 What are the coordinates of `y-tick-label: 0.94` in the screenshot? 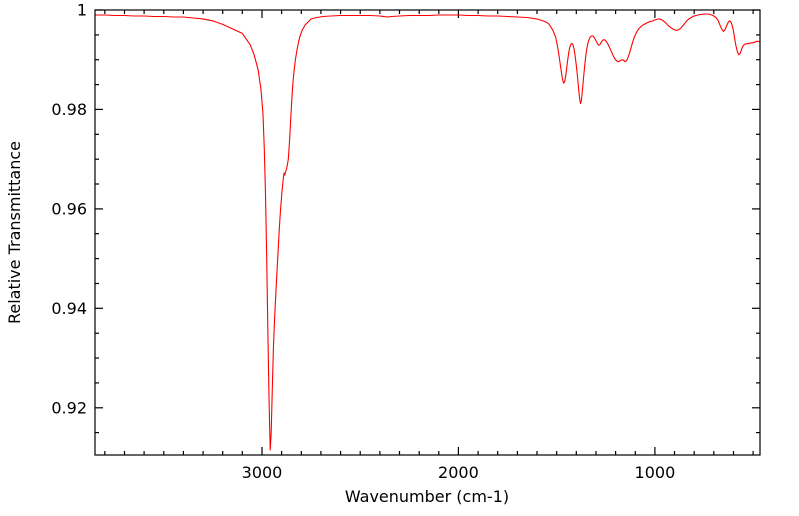 It's located at (69, 308).